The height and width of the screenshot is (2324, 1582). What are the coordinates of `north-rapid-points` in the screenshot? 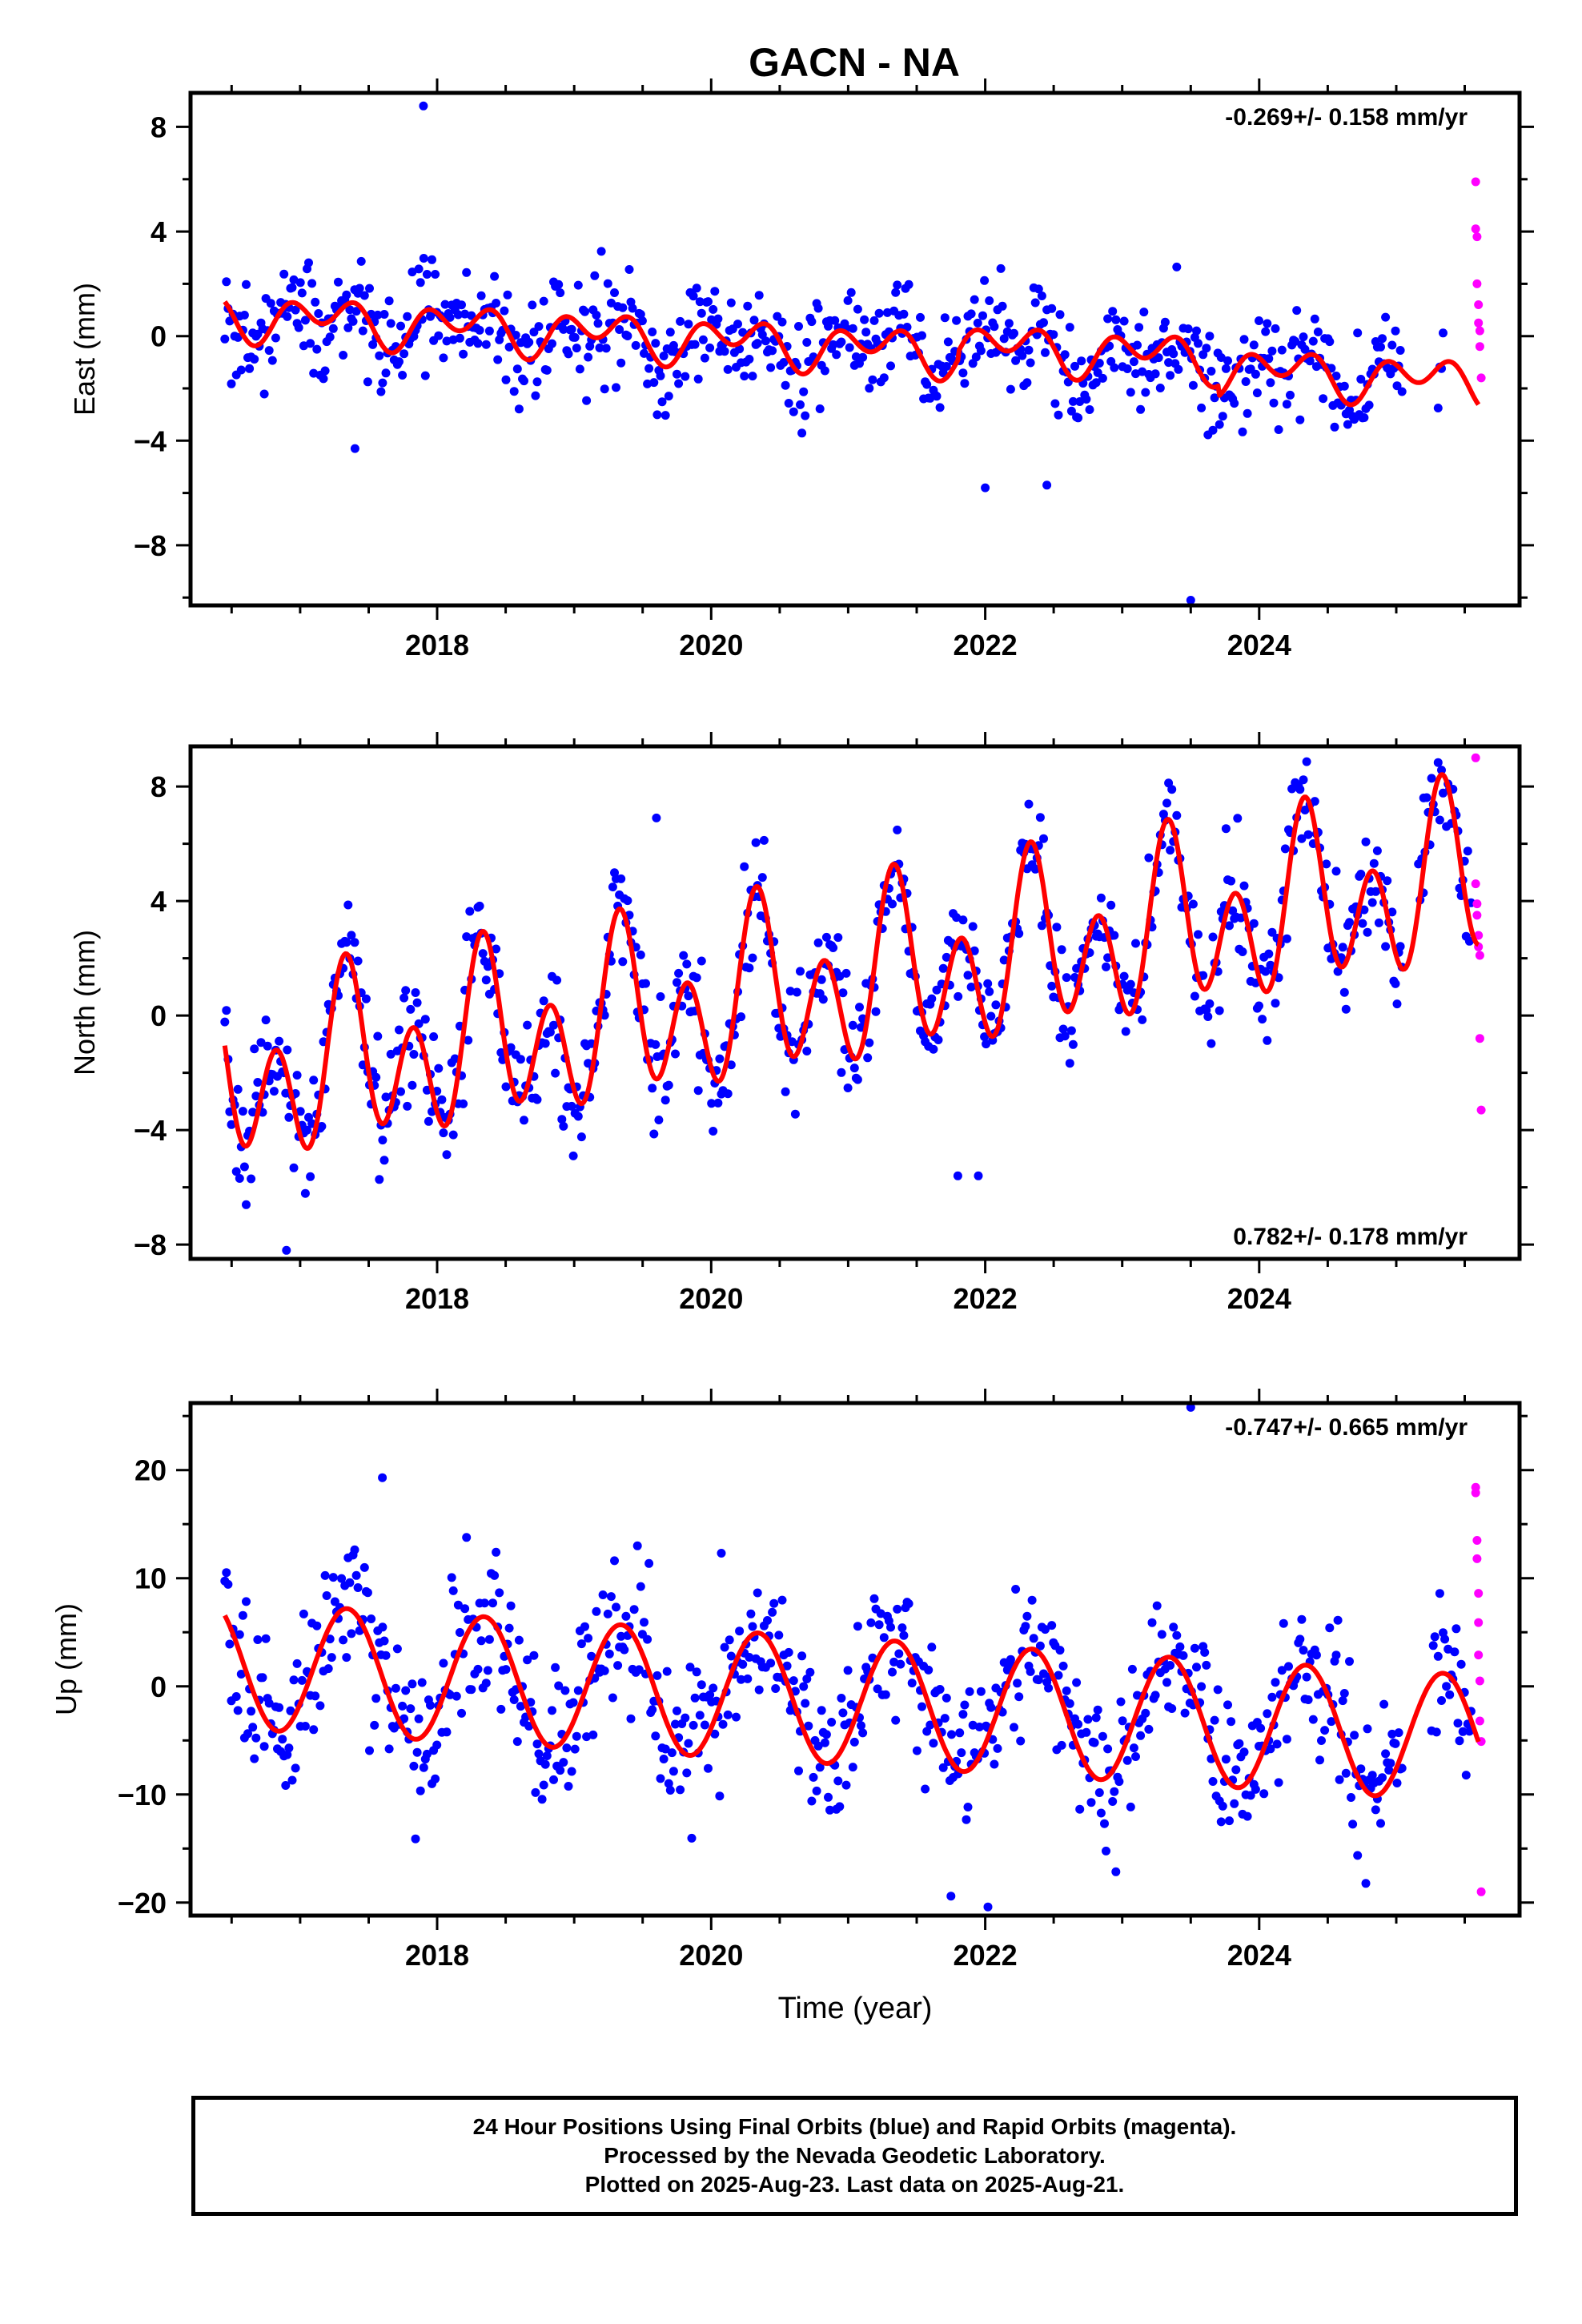 It's located at (1478, 934).